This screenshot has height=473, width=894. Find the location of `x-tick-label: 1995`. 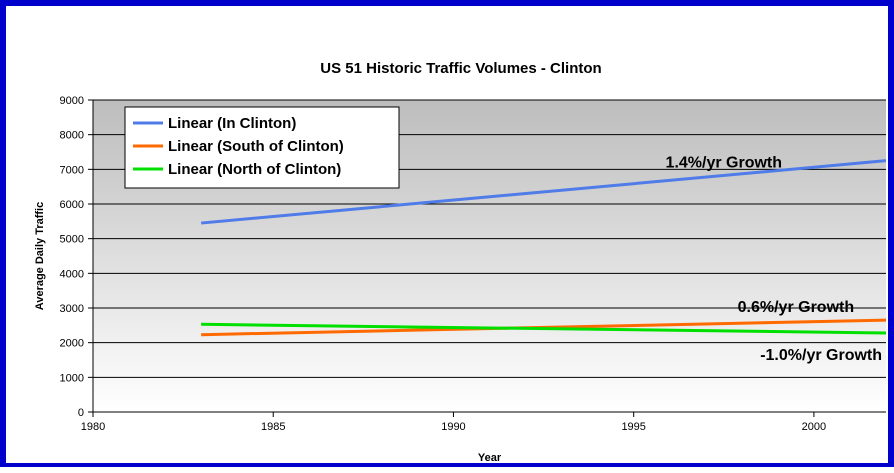

x-tick-label: 1995 is located at coordinates (633, 427).